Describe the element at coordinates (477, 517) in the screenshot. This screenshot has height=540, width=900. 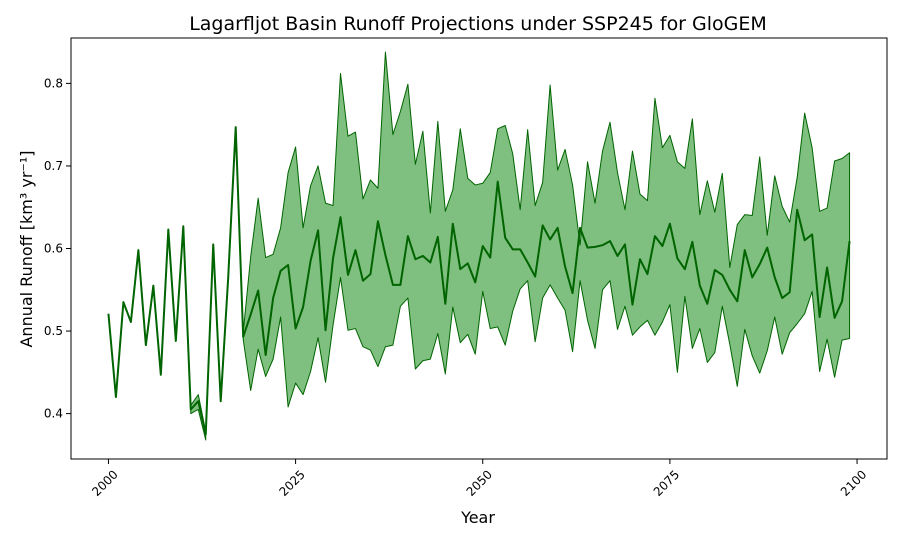
I see `x-axis-label: Year` at that location.